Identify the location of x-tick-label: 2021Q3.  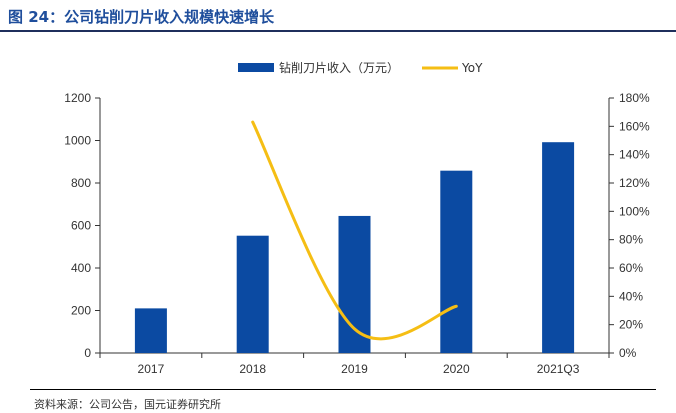
(558, 369).